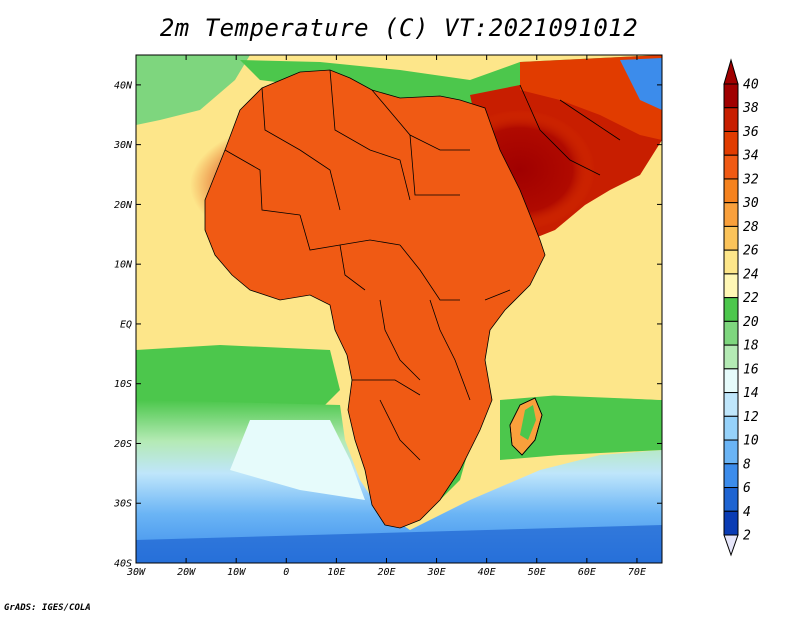 Image resolution: width=800 pixels, height=618 pixels. Describe the element at coordinates (750, 132) in the screenshot. I see `colorbar-label: 36` at that location.